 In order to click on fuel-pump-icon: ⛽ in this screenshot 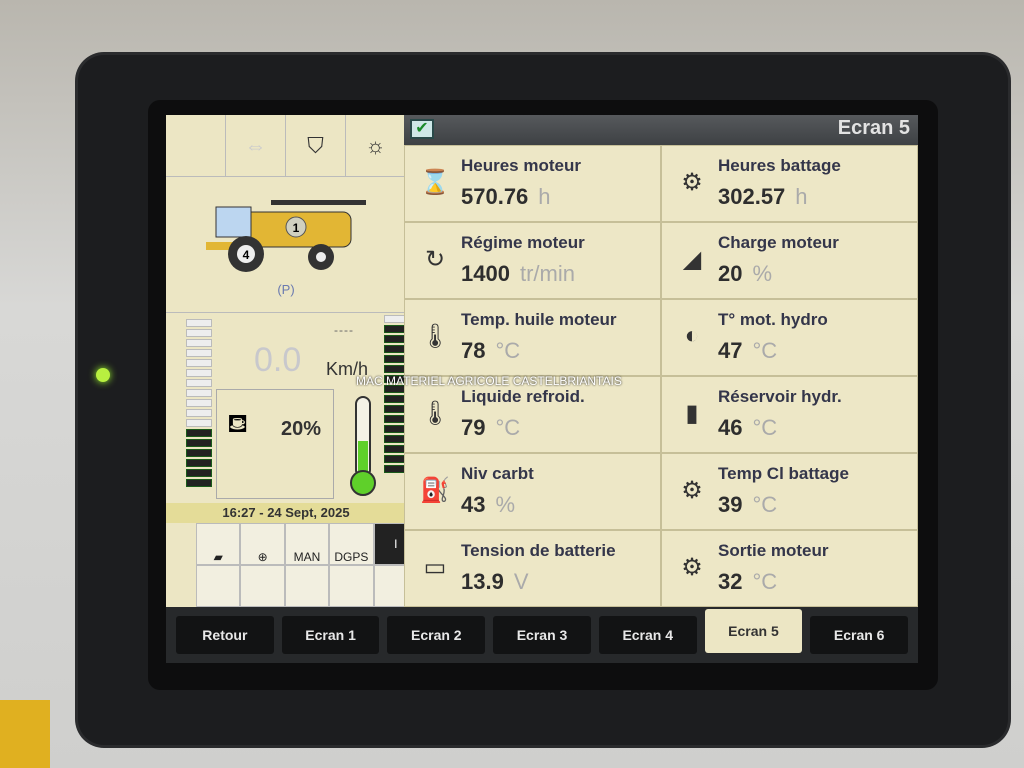, I will do `click(435, 490)`.